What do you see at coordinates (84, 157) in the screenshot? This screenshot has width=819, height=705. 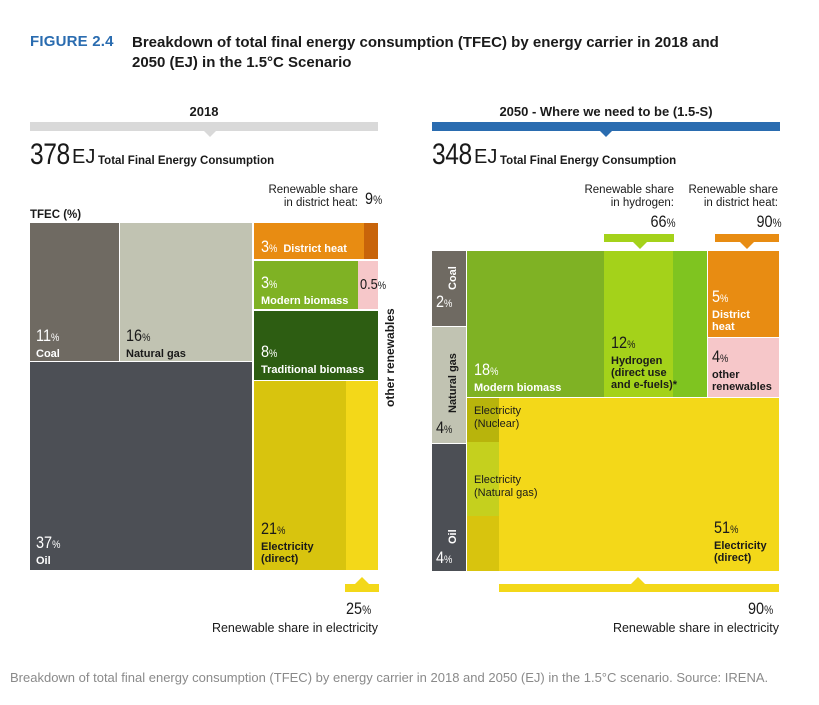 I see `total-2018-unit: EJ` at bounding box center [84, 157].